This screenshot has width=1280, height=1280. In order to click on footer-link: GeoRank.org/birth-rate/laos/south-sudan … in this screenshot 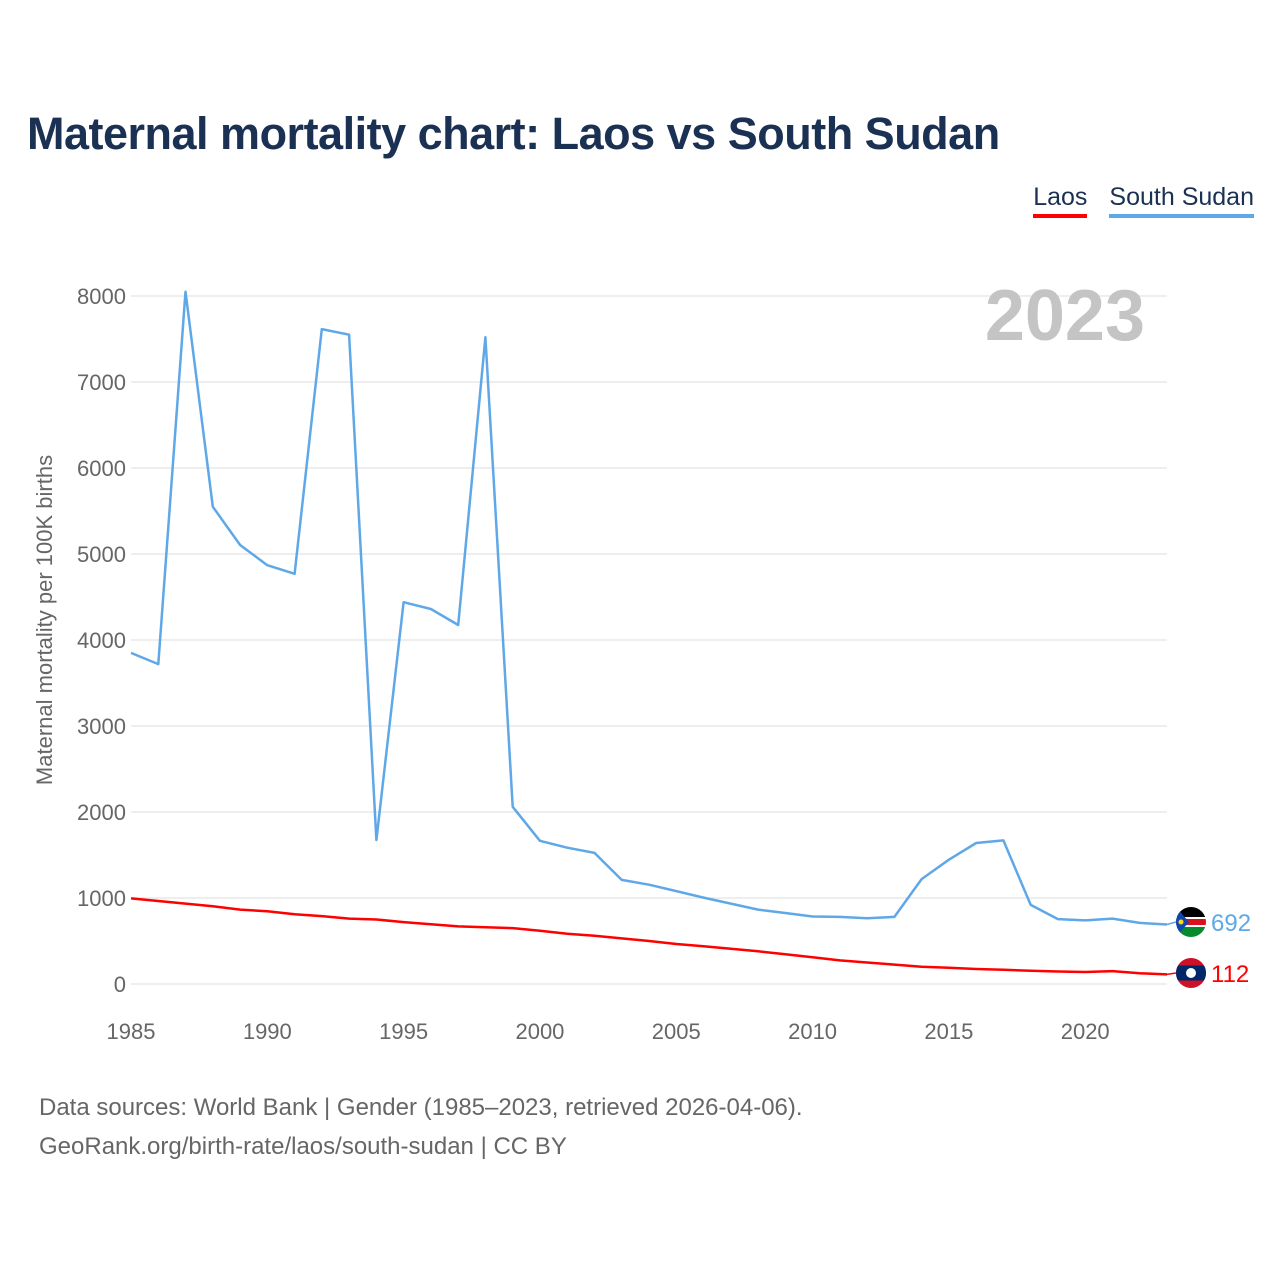, I will do `click(303, 1146)`.